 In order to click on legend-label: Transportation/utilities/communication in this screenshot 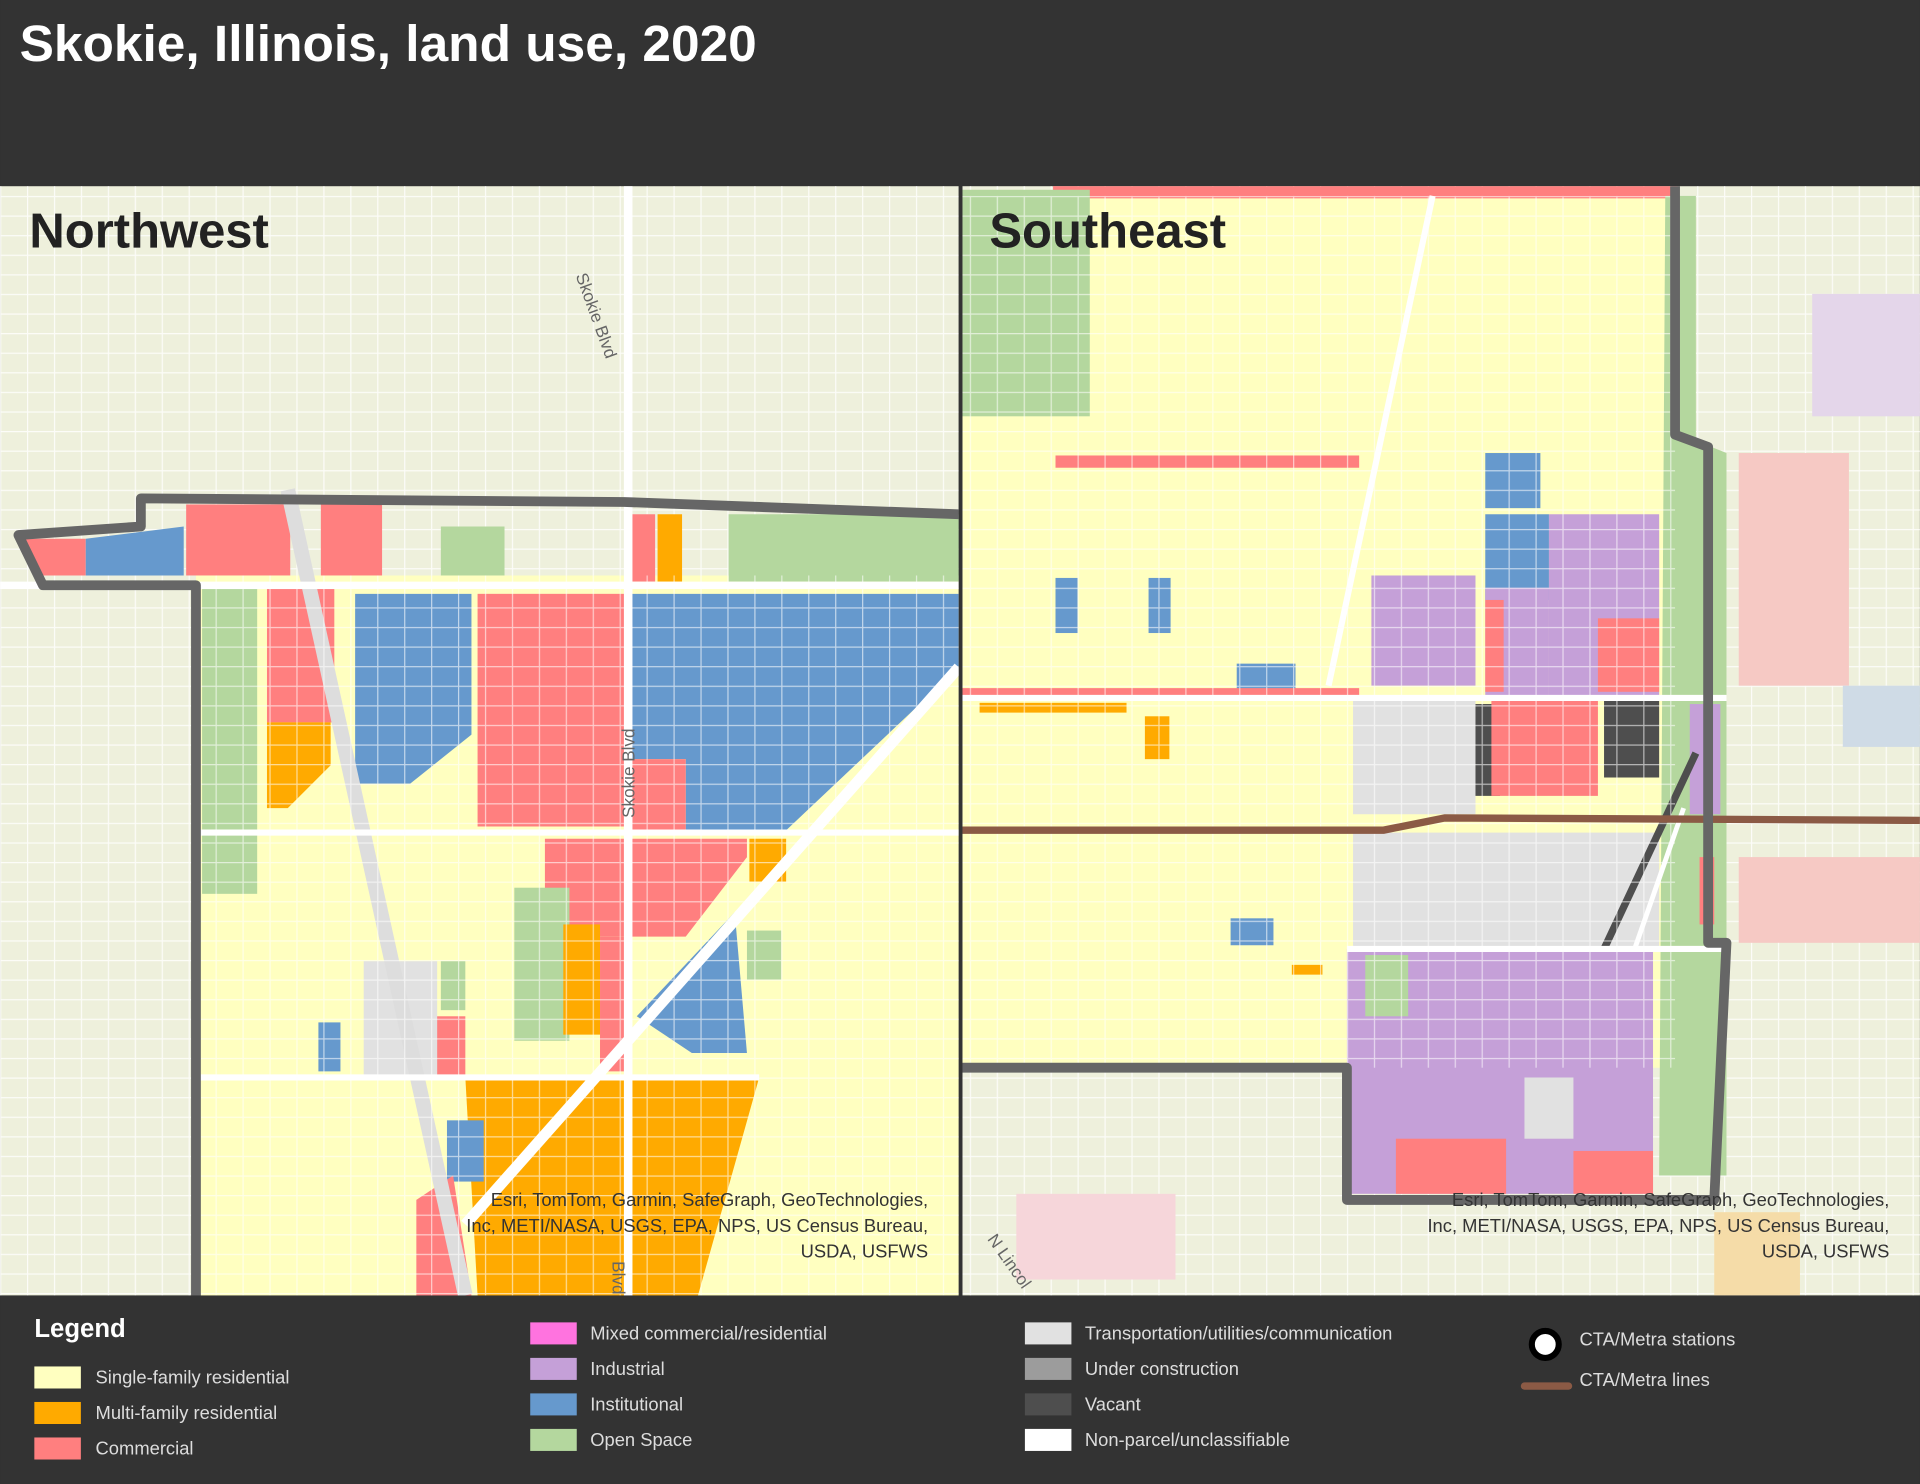, I will do `click(1238, 1333)`.